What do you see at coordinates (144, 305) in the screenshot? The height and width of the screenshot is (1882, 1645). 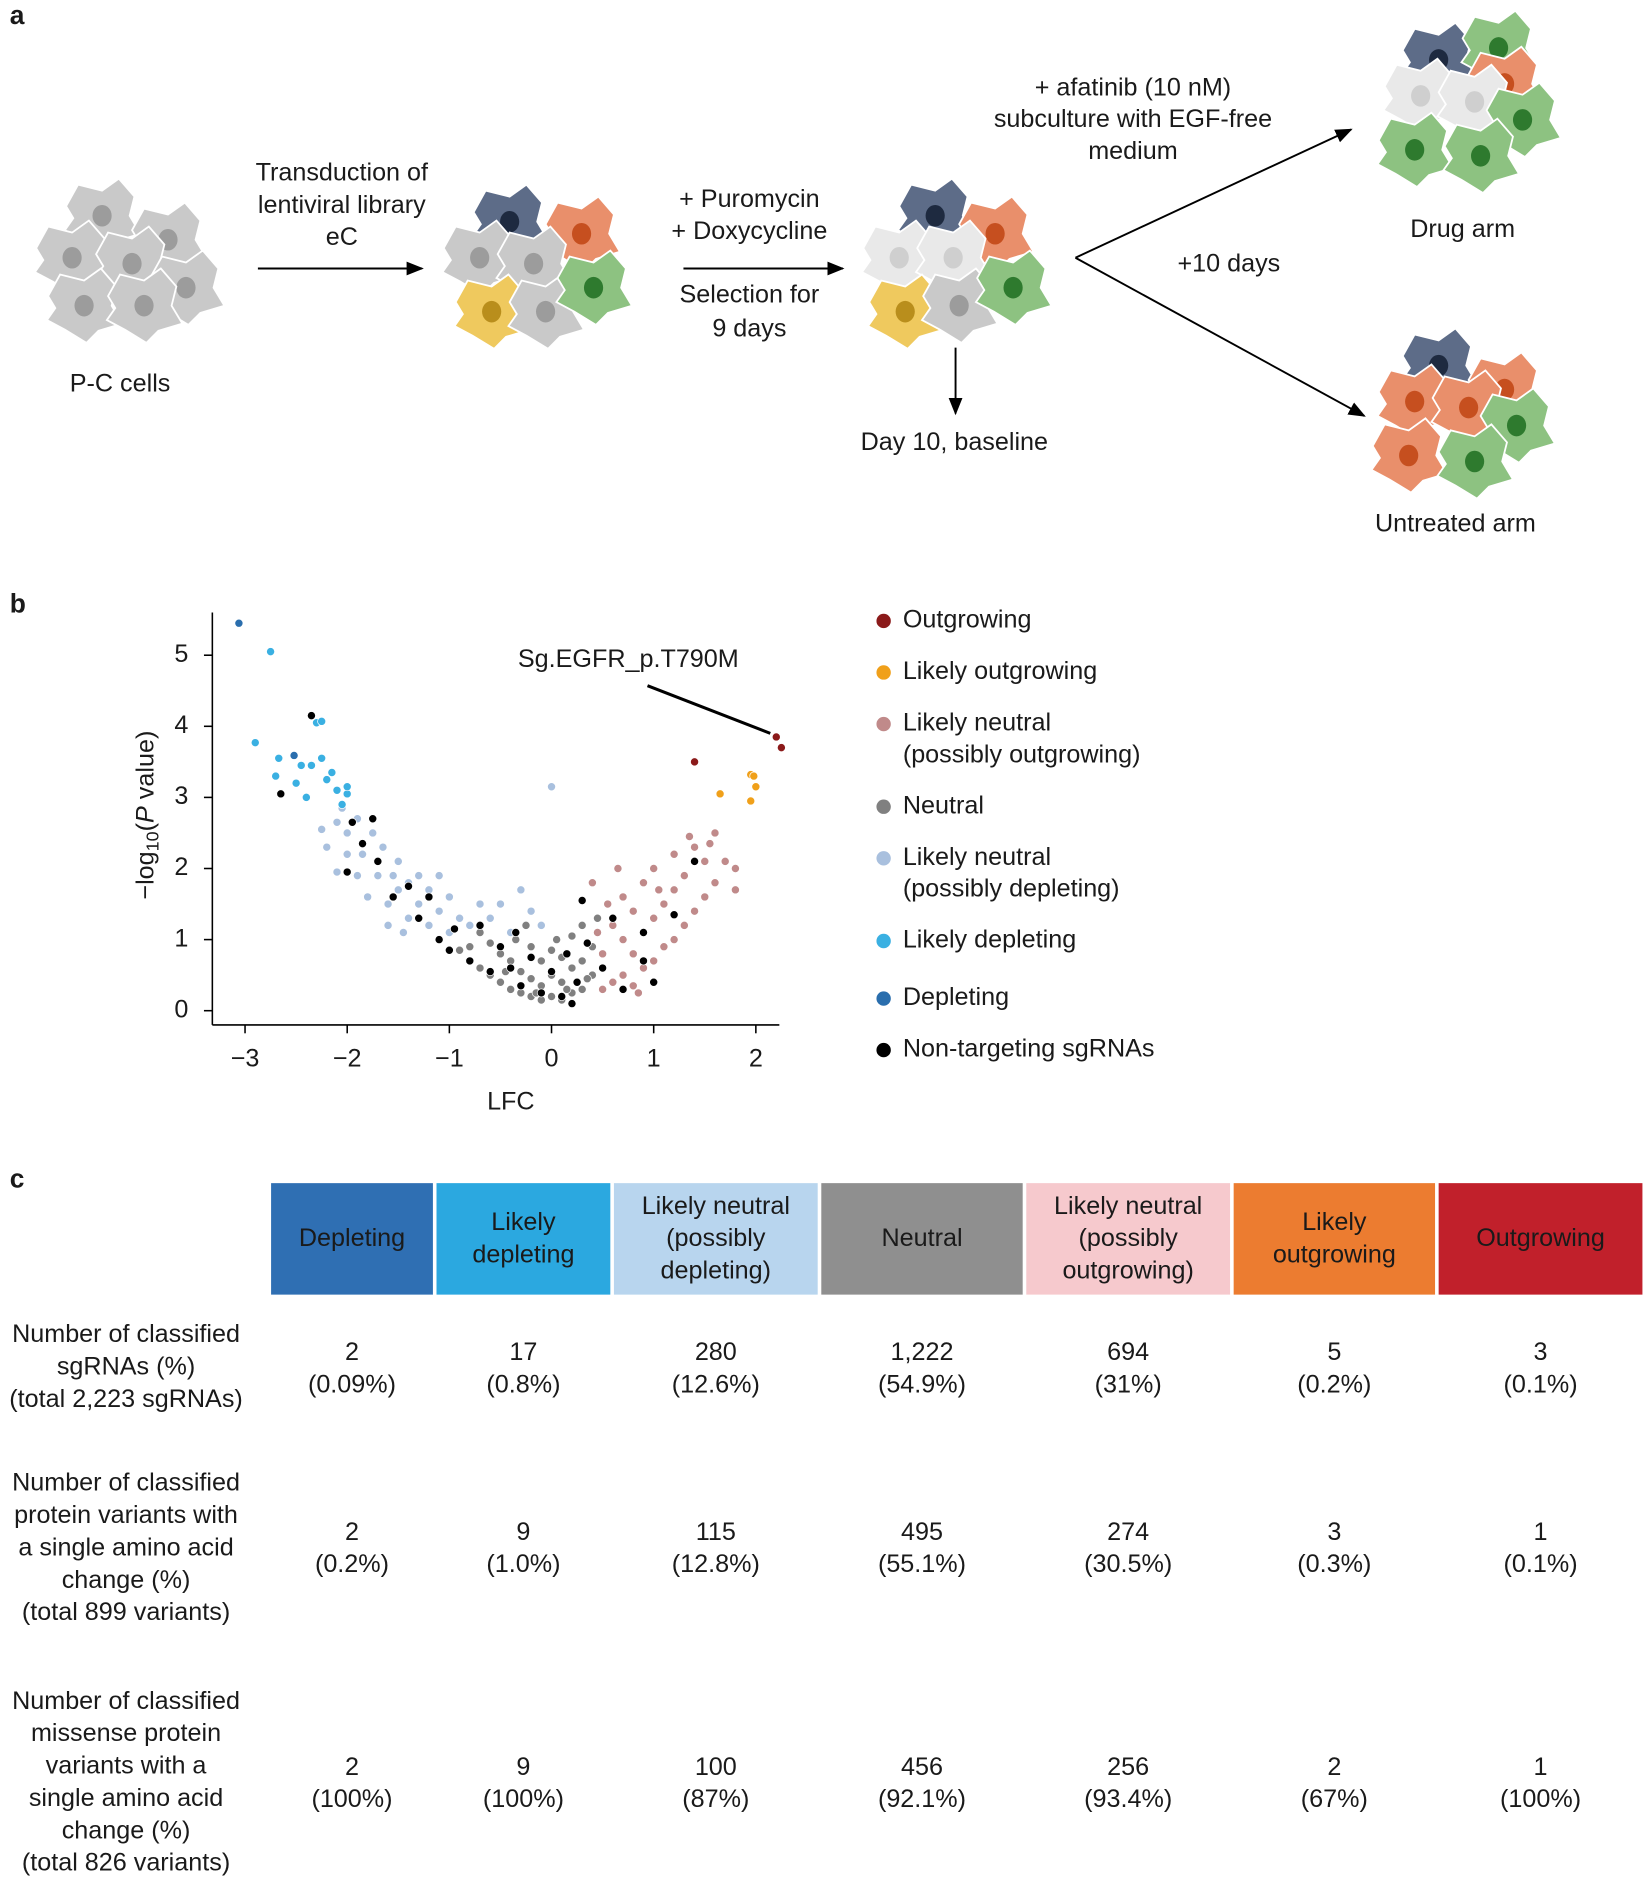 I see `cell` at bounding box center [144, 305].